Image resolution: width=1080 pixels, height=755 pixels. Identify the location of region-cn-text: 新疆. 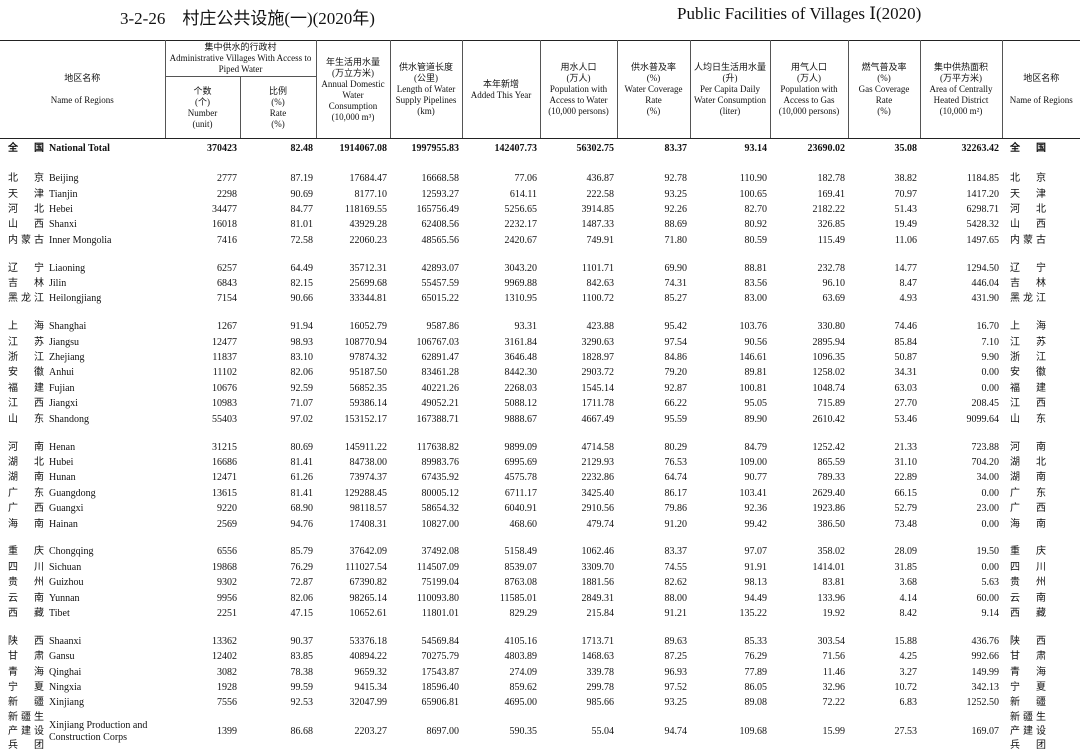
(26, 703).